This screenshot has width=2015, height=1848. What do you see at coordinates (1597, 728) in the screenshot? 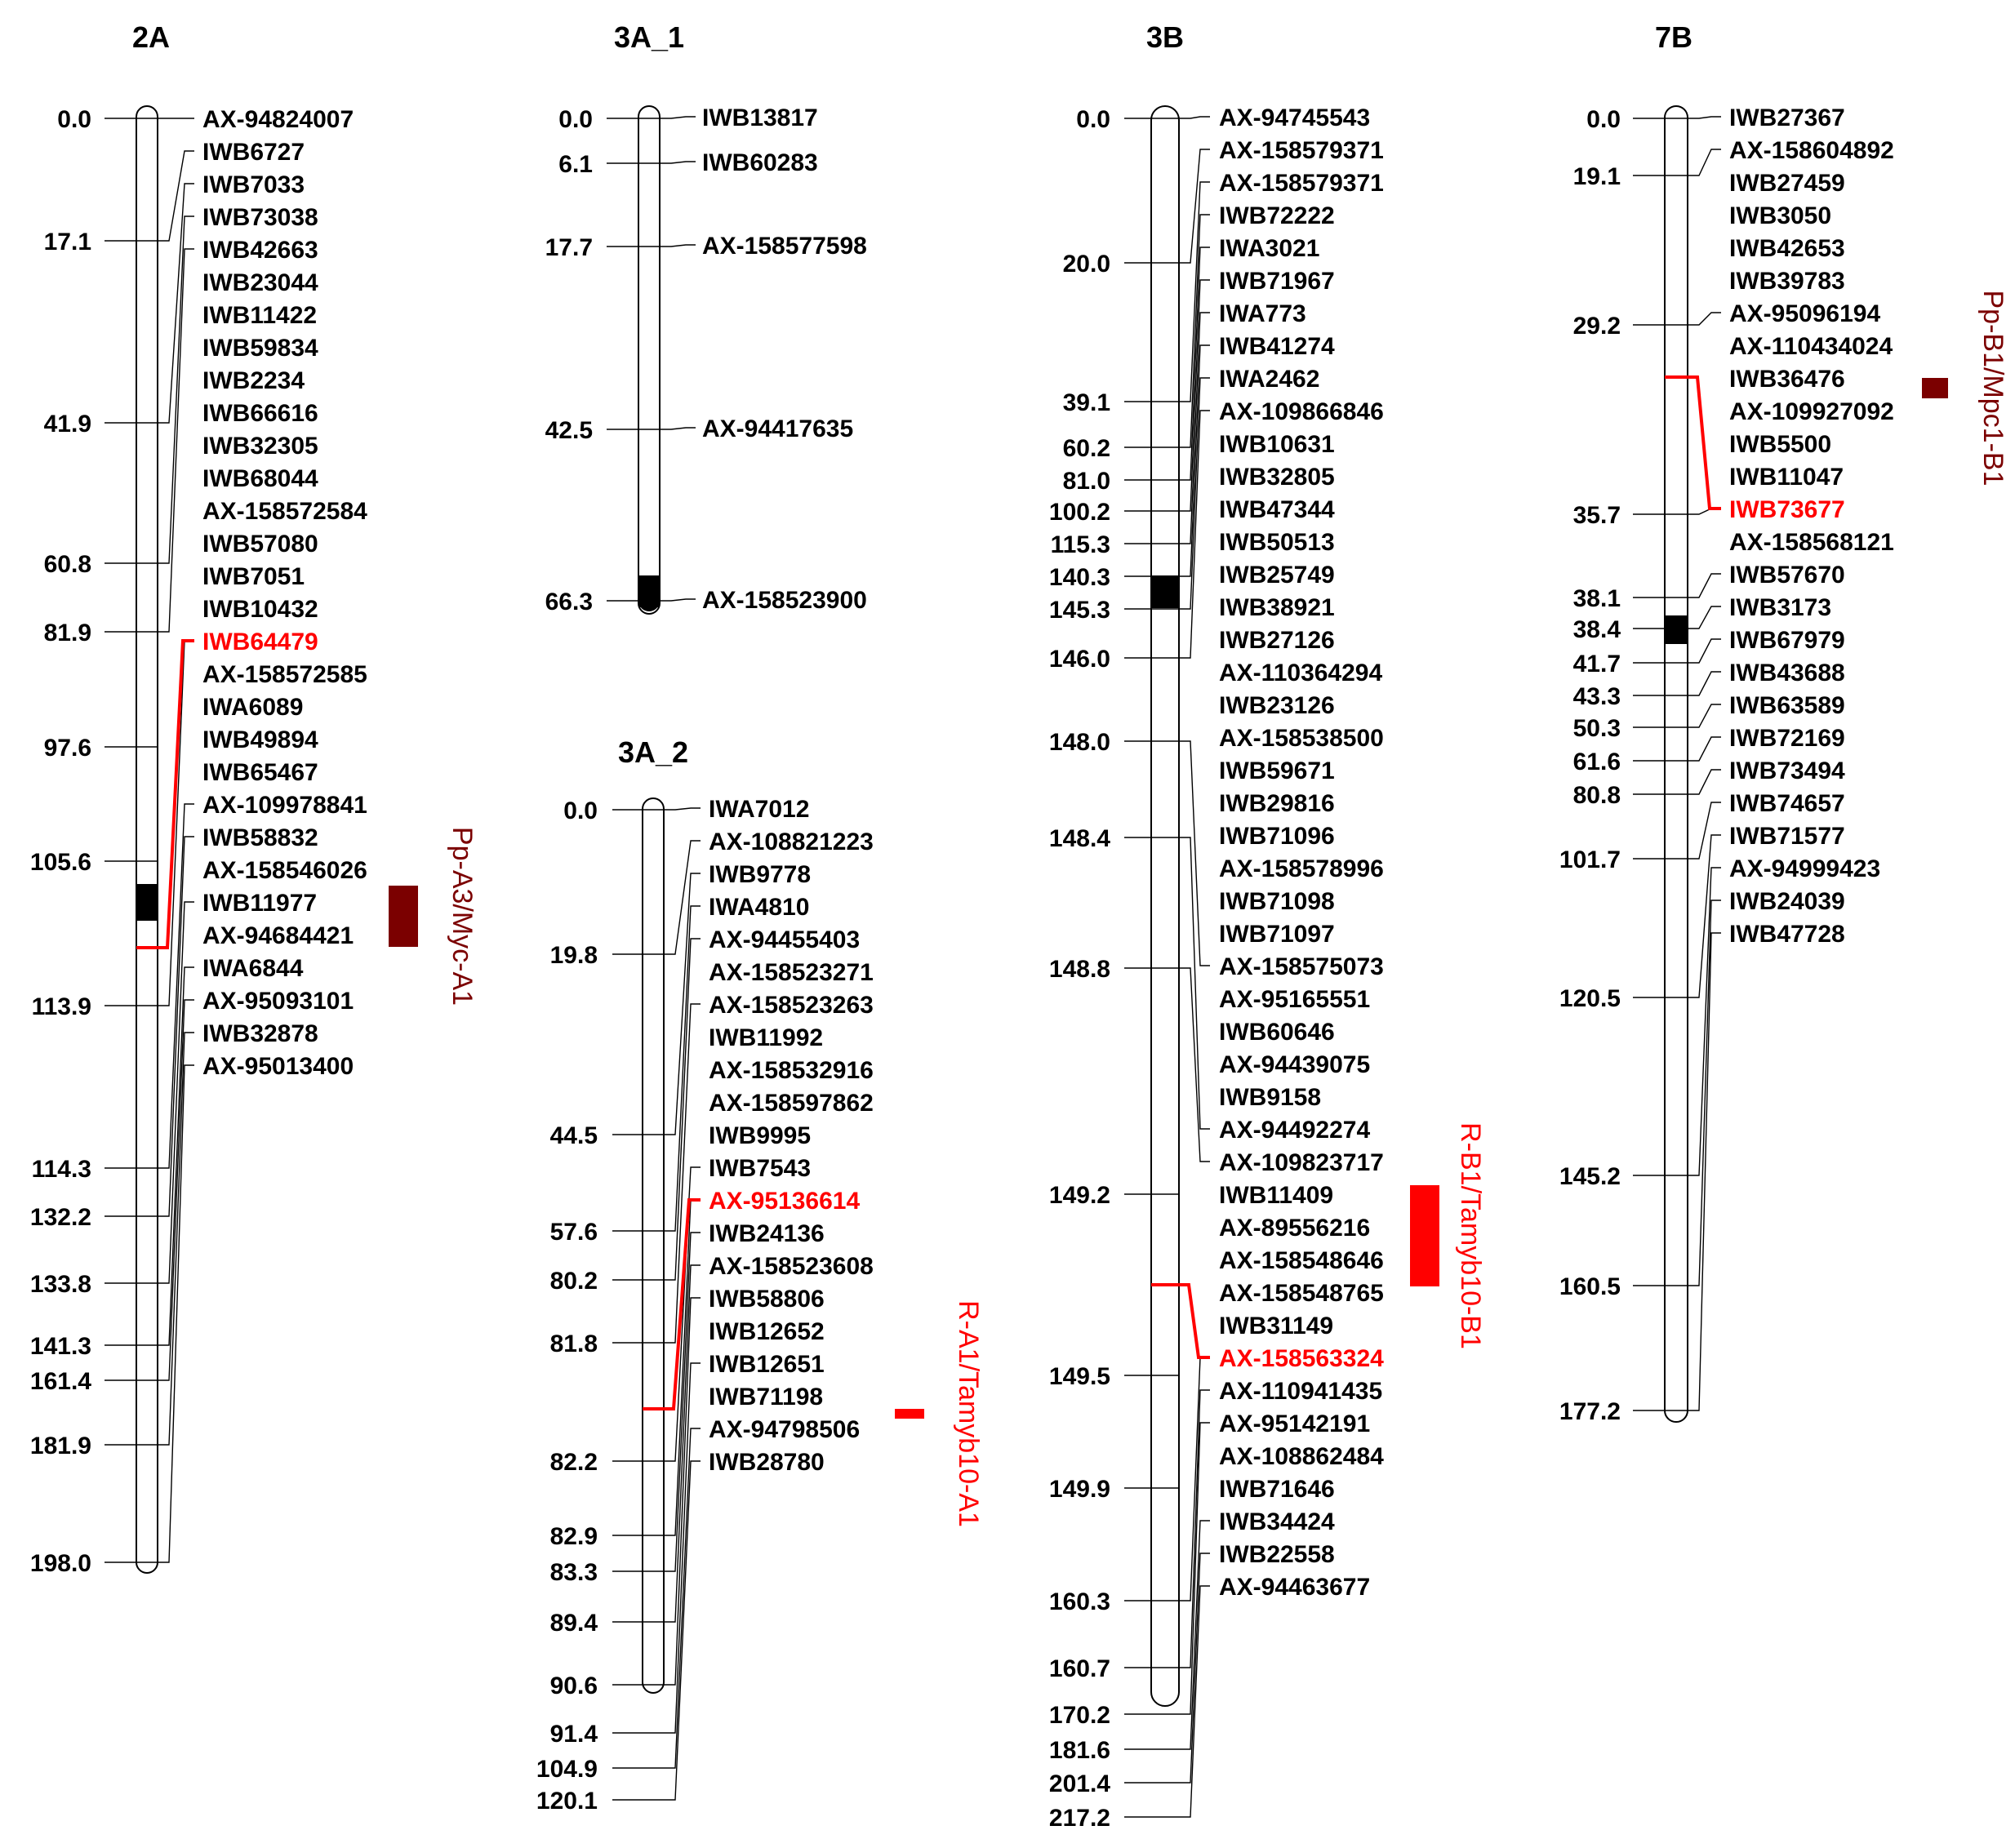
I see `position-label: 50.3` at bounding box center [1597, 728].